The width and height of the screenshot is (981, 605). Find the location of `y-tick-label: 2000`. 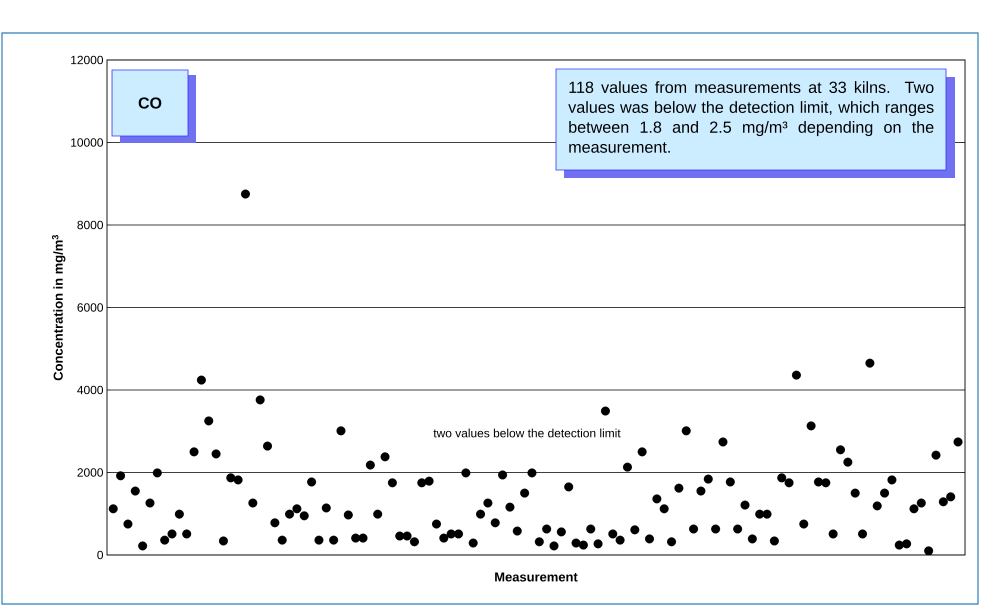

y-tick-label: 2000 is located at coordinates (90, 472).